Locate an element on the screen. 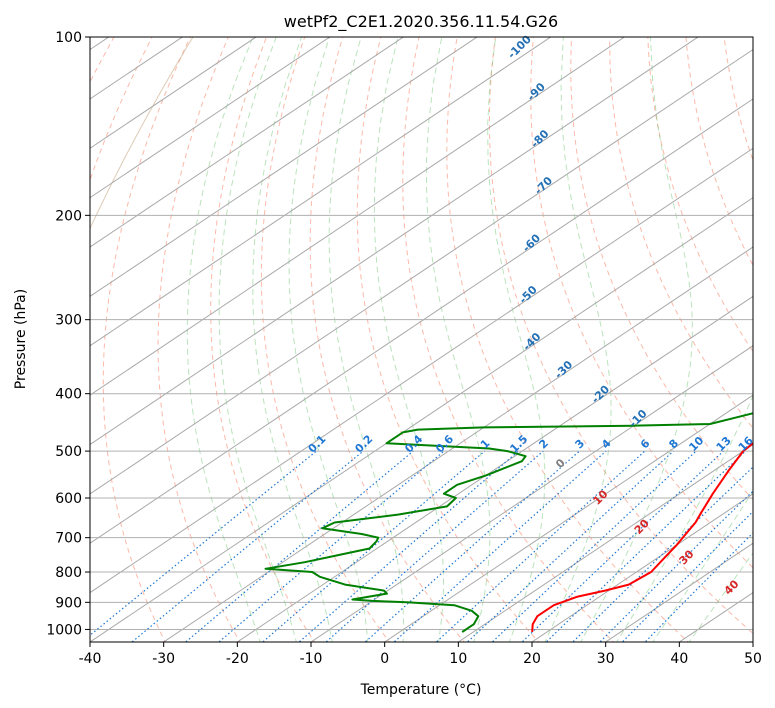 This screenshot has height=708, width=775. x-tick-label: 20 is located at coordinates (532, 659).